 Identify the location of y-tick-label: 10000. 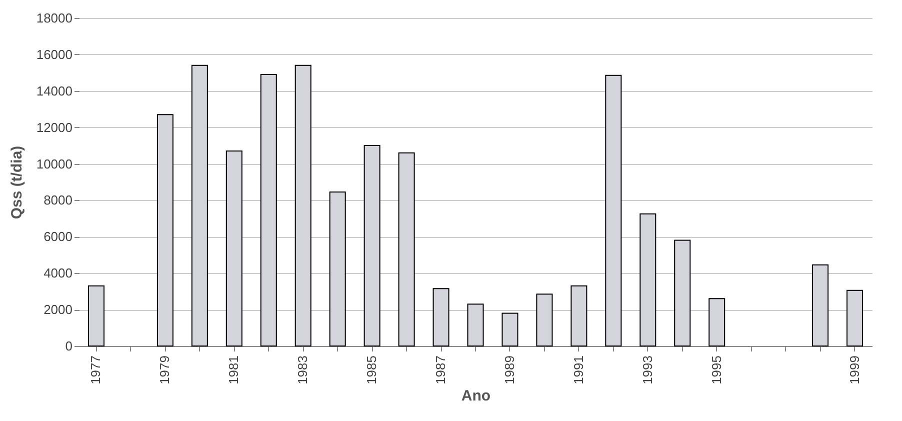
(54, 164).